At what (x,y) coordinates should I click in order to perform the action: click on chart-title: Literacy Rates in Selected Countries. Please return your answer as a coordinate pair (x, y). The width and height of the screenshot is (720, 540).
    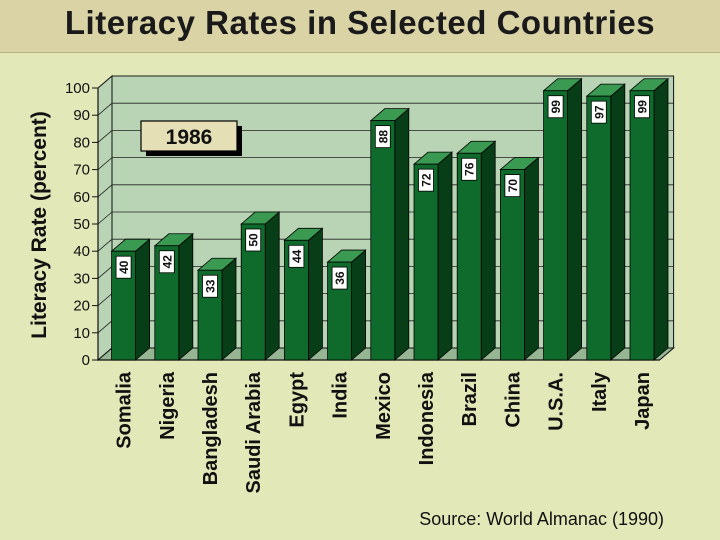
    Looking at the image, I should click on (360, 22).